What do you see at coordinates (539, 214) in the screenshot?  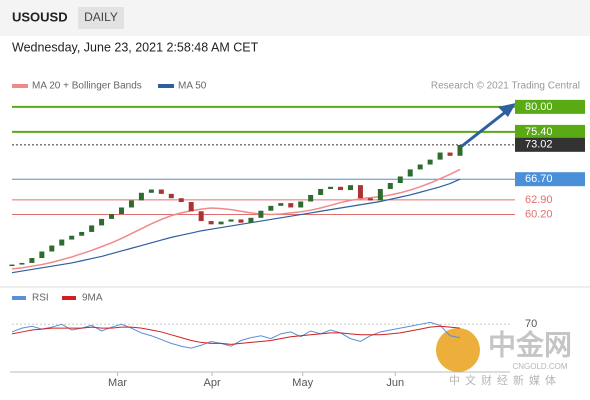 I see `level-label: 60.20` at bounding box center [539, 214].